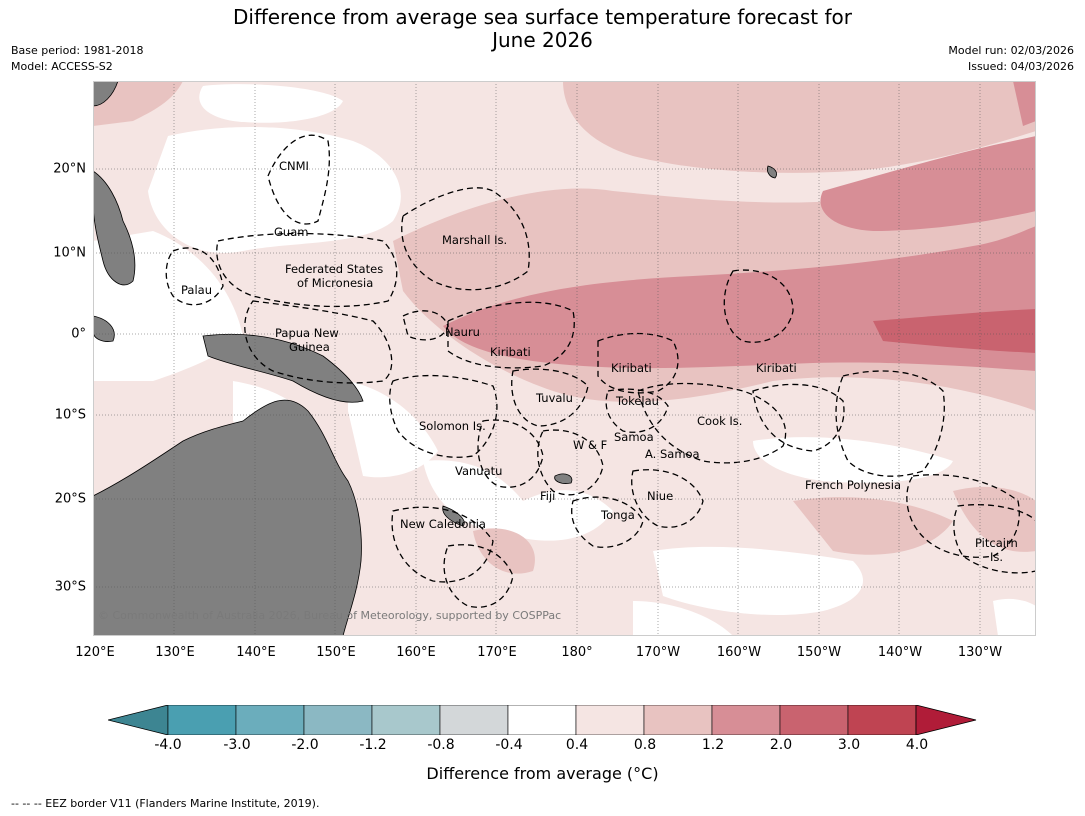  What do you see at coordinates (416, 652) in the screenshot?
I see `lon-label-160e: 160°E` at bounding box center [416, 652].